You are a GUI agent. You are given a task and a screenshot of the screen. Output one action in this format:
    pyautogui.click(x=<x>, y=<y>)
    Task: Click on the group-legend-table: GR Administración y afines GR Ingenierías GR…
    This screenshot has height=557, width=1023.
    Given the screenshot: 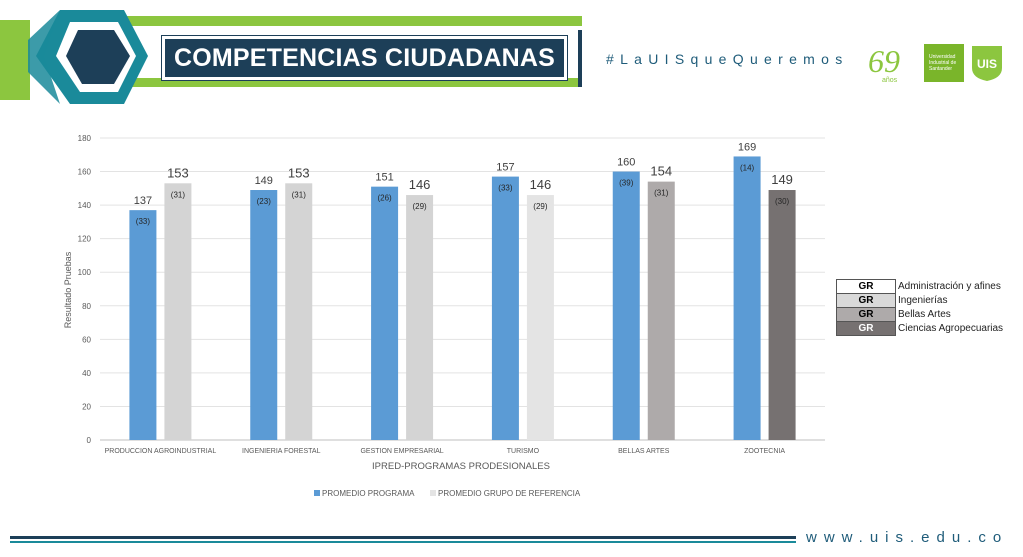 What is the action you would take?
    pyautogui.click(x=920, y=307)
    